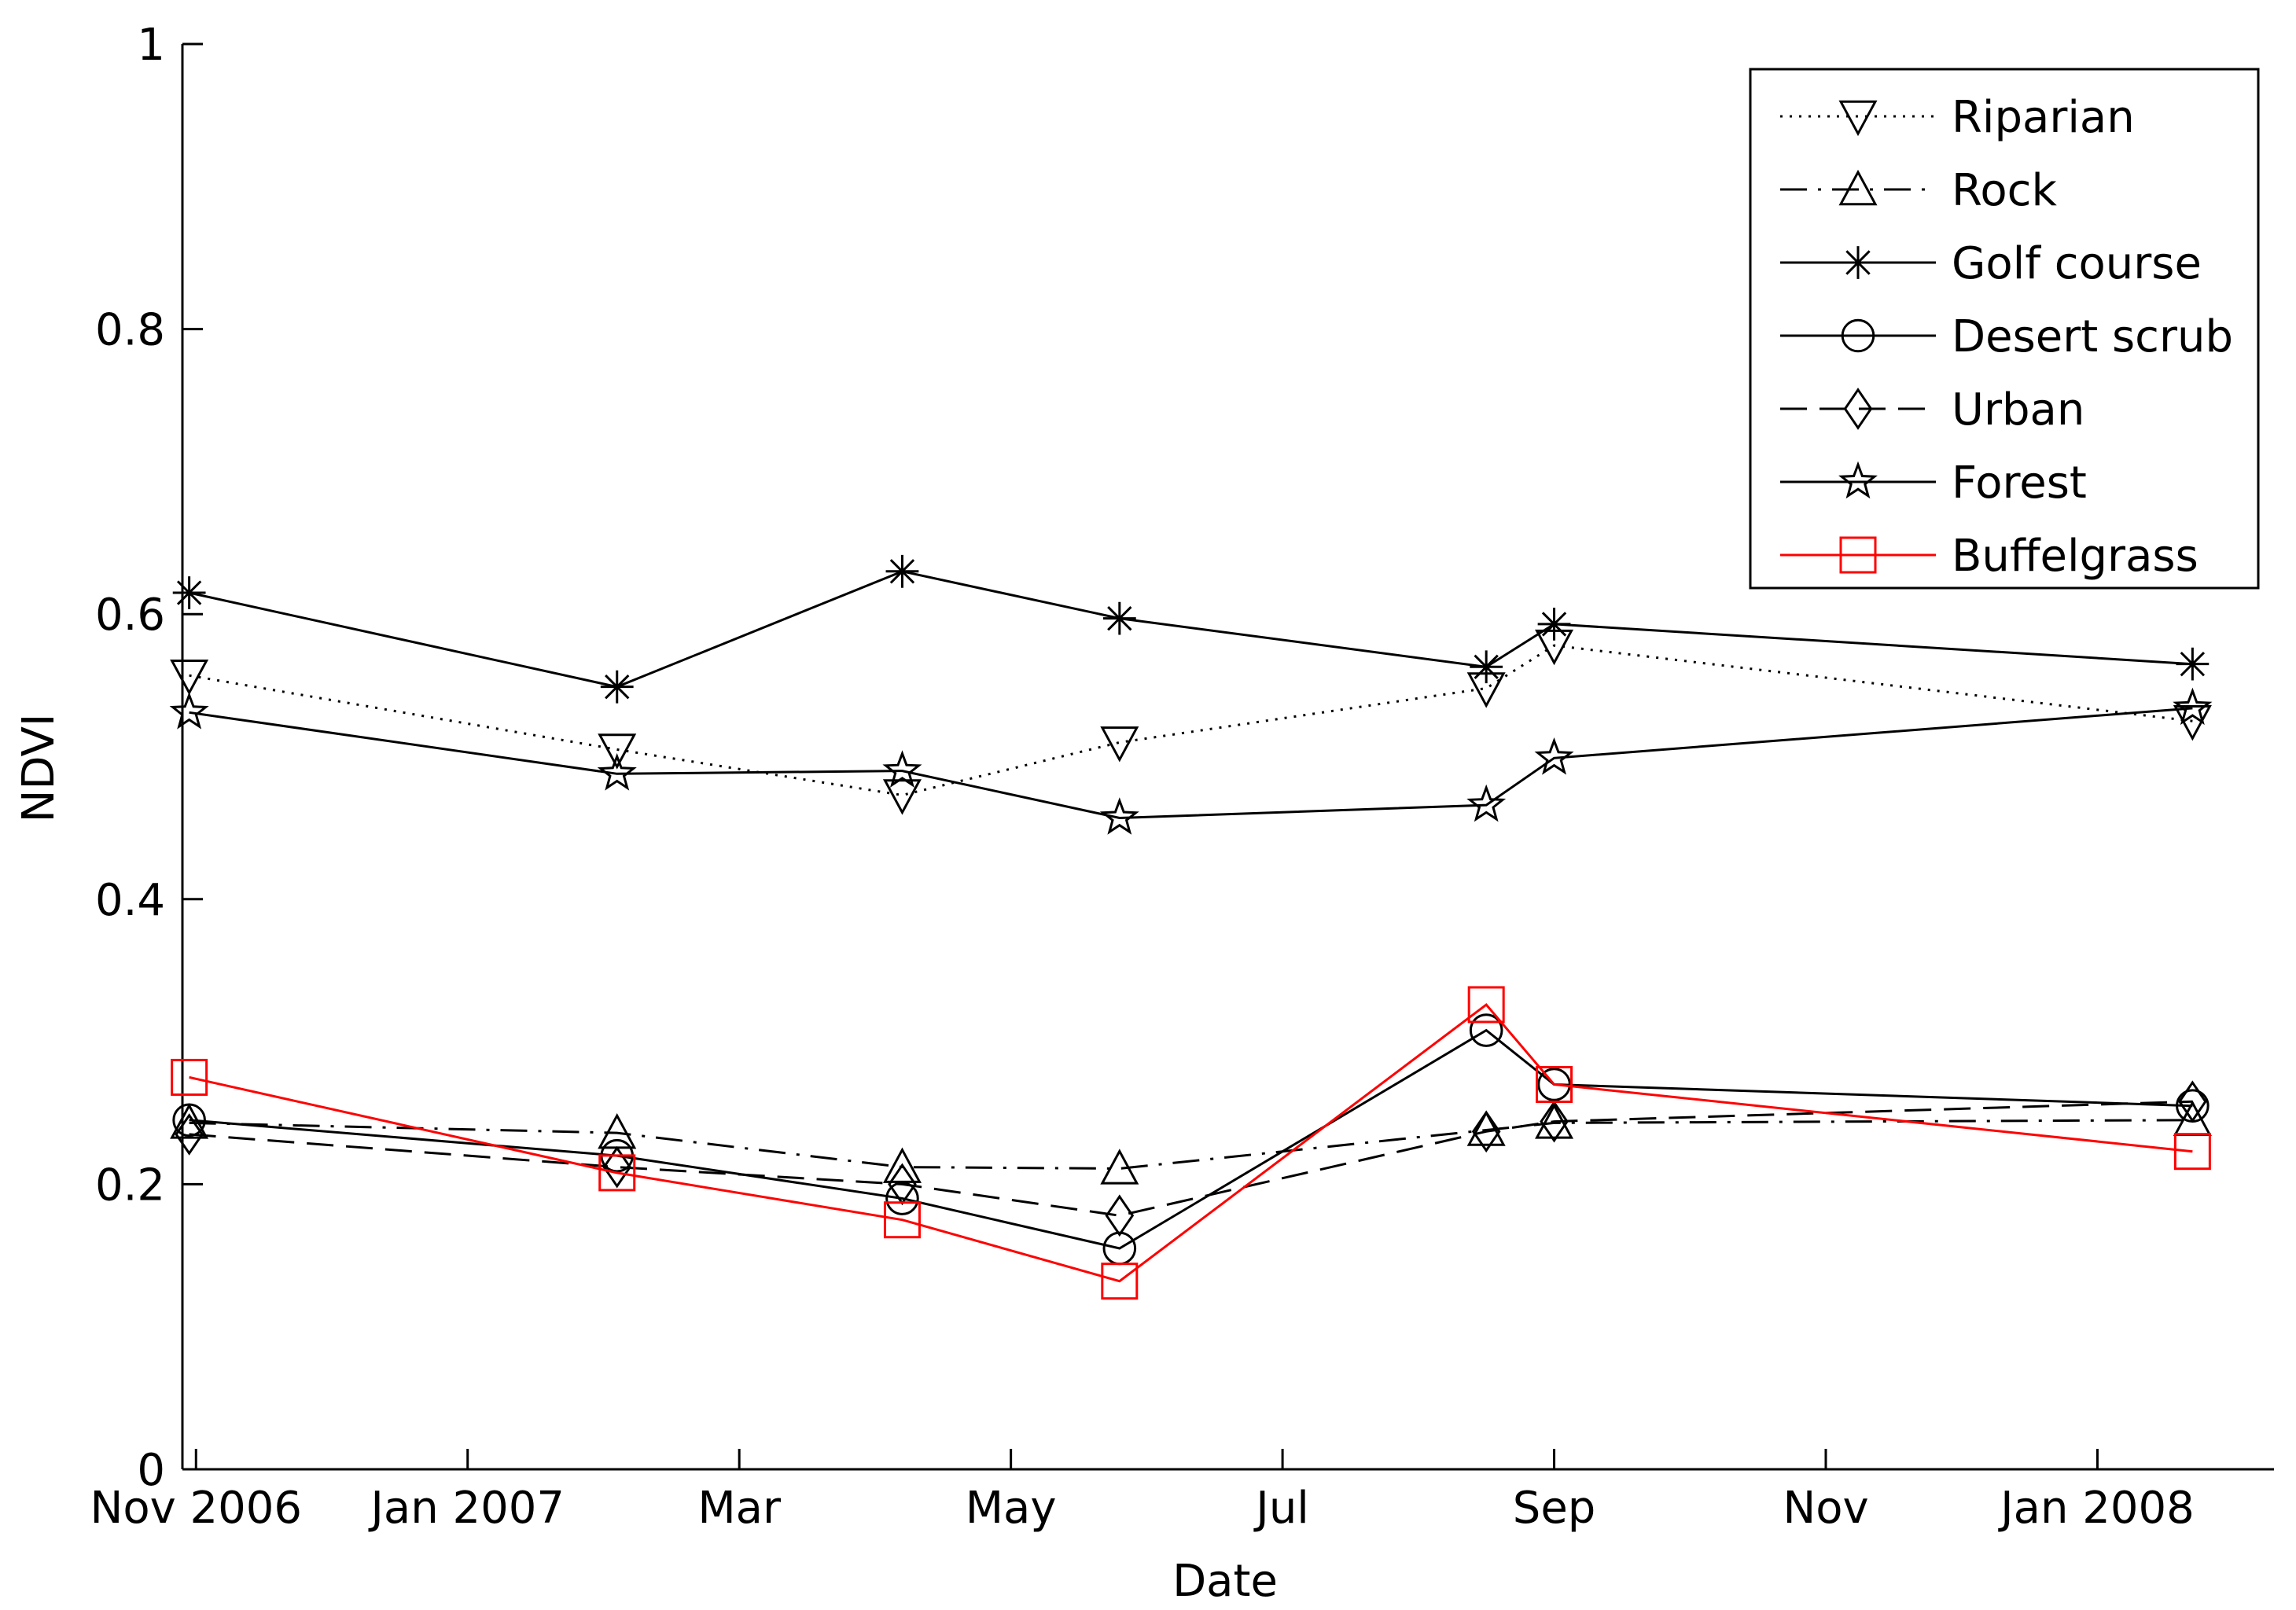 This screenshot has height=1610, width=2296. What do you see at coordinates (1932, 410) in the screenshot?
I see `legend-item-urban: Urban` at bounding box center [1932, 410].